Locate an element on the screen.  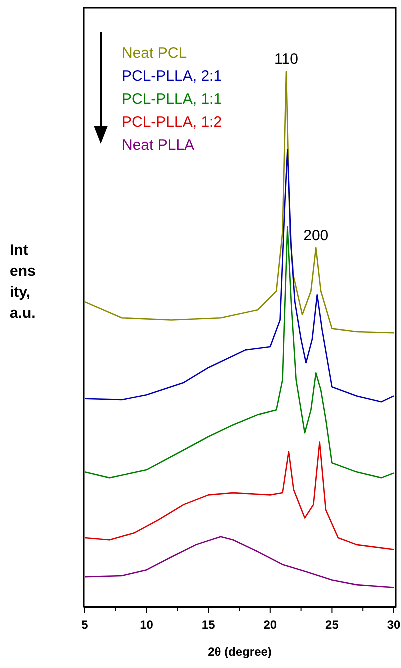
x-tick-label: 25 is located at coordinates (333, 625).